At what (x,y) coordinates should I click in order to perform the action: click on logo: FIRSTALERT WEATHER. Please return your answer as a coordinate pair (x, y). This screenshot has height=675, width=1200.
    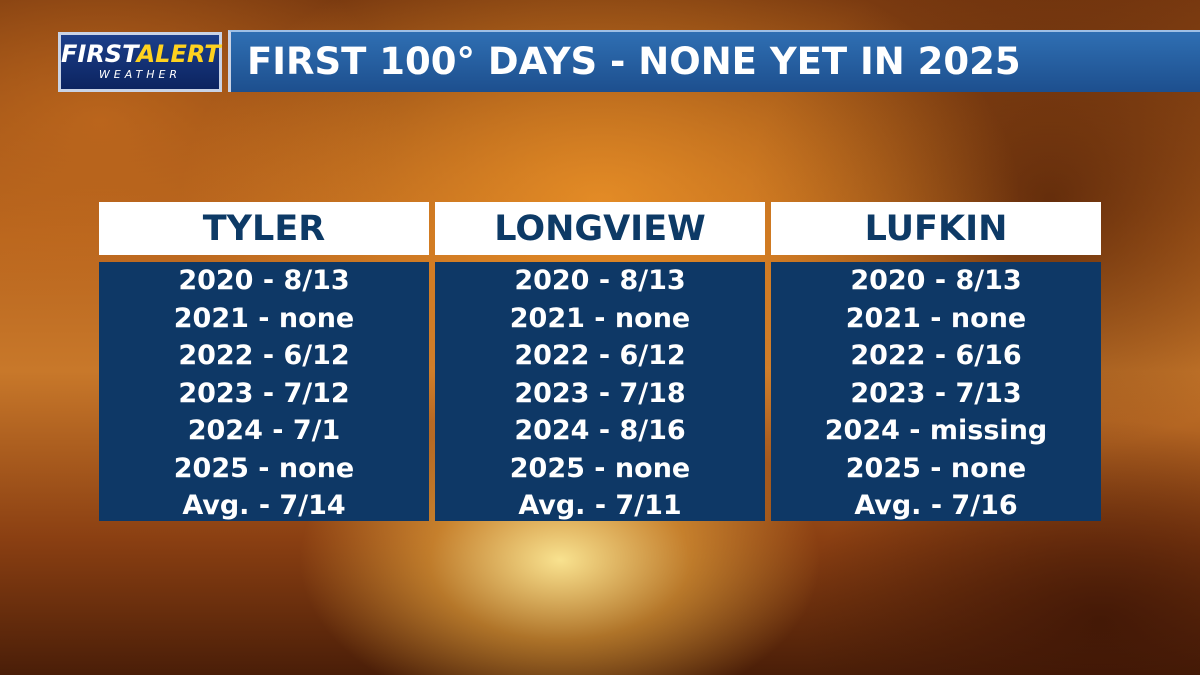
    Looking at the image, I should click on (140, 62).